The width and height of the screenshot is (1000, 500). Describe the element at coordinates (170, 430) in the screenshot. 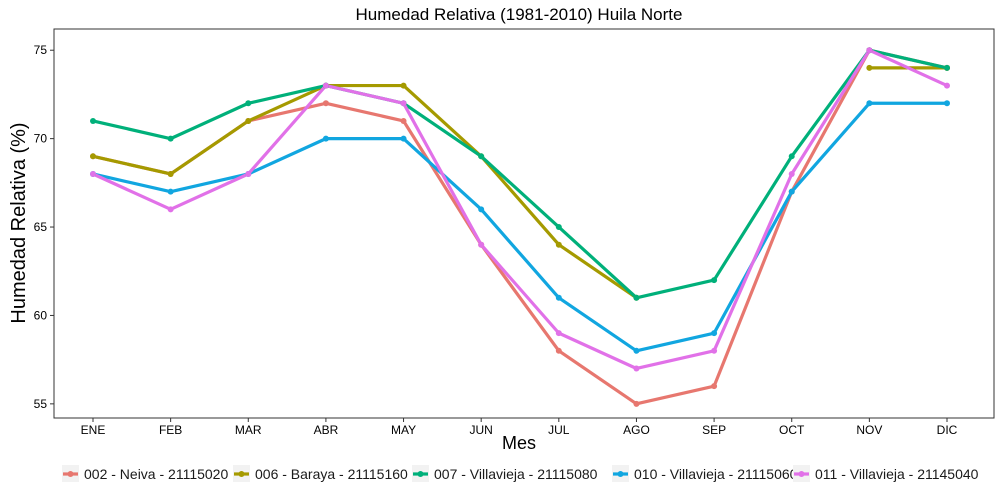

I see `x-tick-label-feb: FEB` at that location.